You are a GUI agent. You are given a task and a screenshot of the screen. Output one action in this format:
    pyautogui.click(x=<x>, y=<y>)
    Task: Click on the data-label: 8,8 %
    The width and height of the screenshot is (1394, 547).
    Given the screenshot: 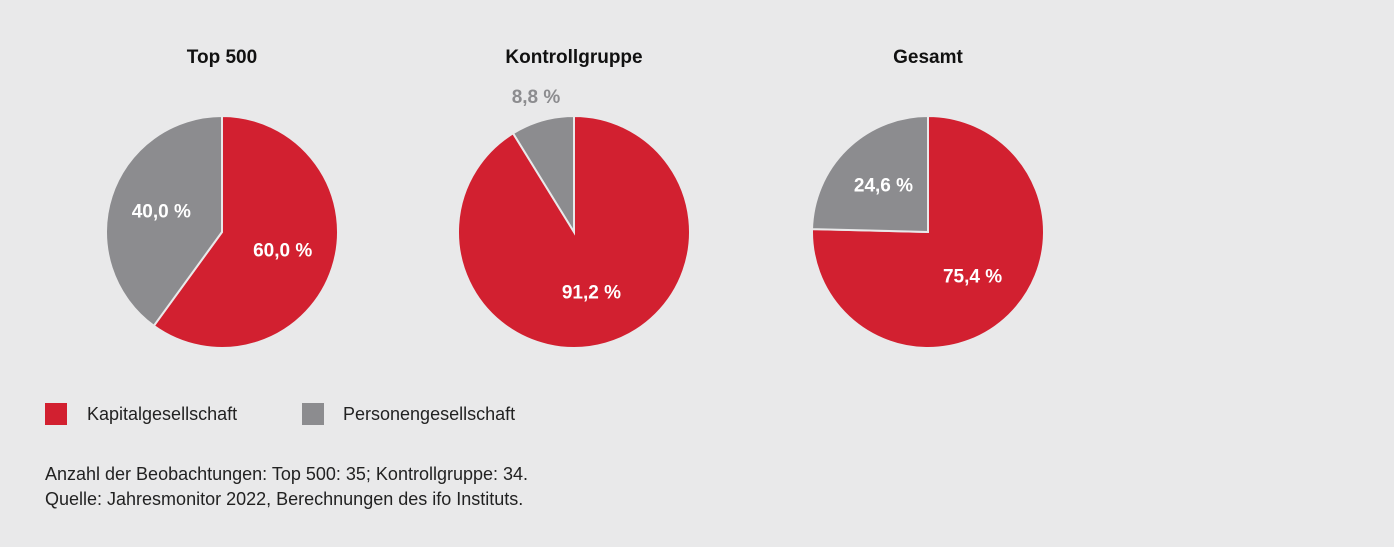 What is the action you would take?
    pyautogui.click(x=536, y=97)
    